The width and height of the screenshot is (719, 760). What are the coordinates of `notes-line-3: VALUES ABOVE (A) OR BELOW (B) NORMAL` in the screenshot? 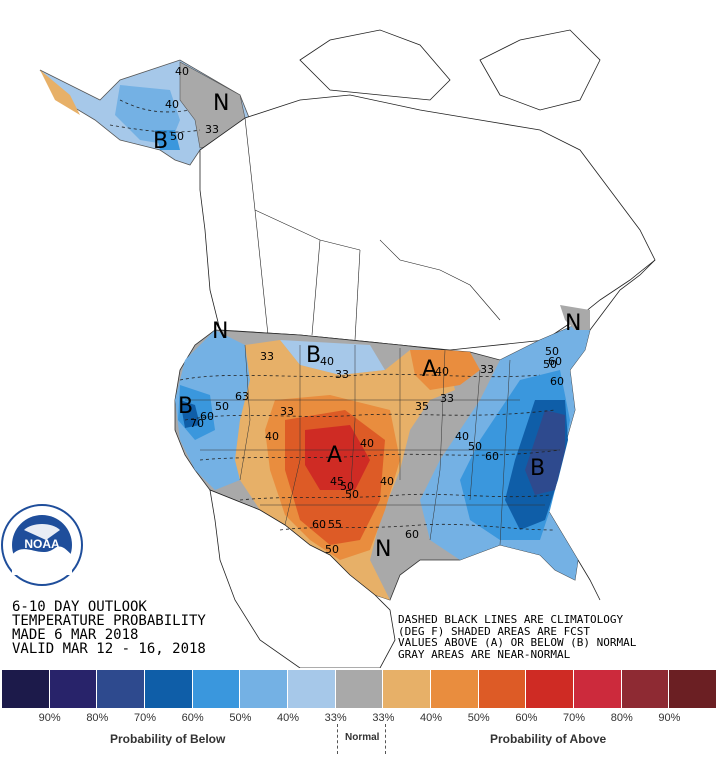 It's located at (517, 642).